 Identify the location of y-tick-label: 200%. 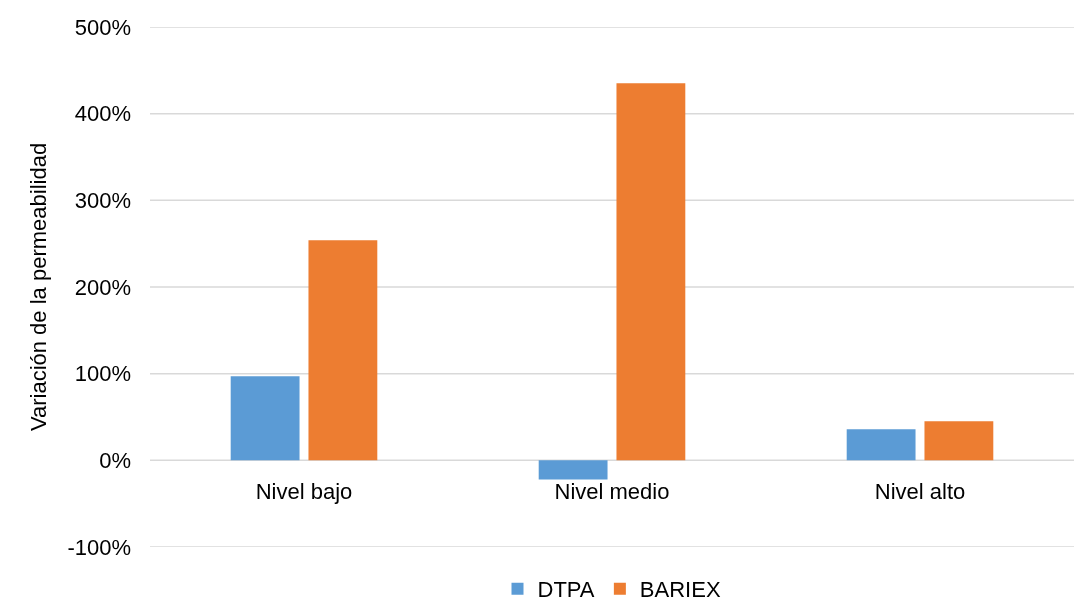
(102, 287).